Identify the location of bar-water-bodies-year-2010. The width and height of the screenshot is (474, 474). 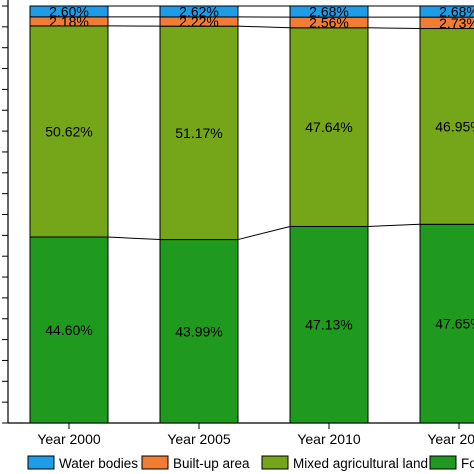
(329, 11).